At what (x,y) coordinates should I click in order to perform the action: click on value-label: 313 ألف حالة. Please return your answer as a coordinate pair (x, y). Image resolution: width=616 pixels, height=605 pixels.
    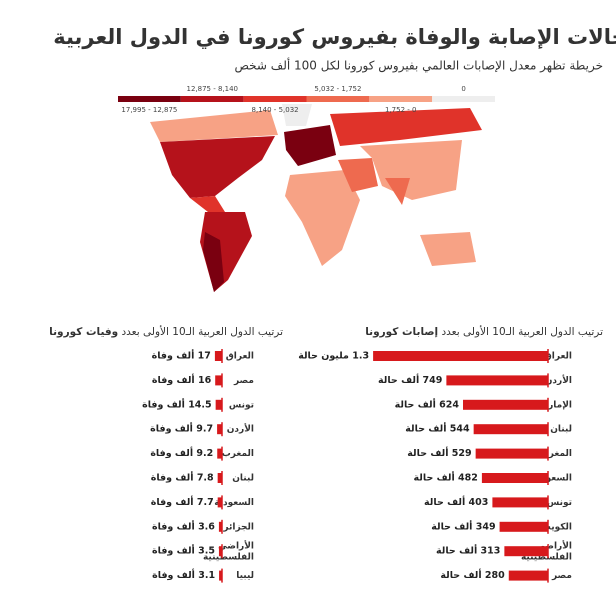
    Looking at the image, I should click on (468, 550).